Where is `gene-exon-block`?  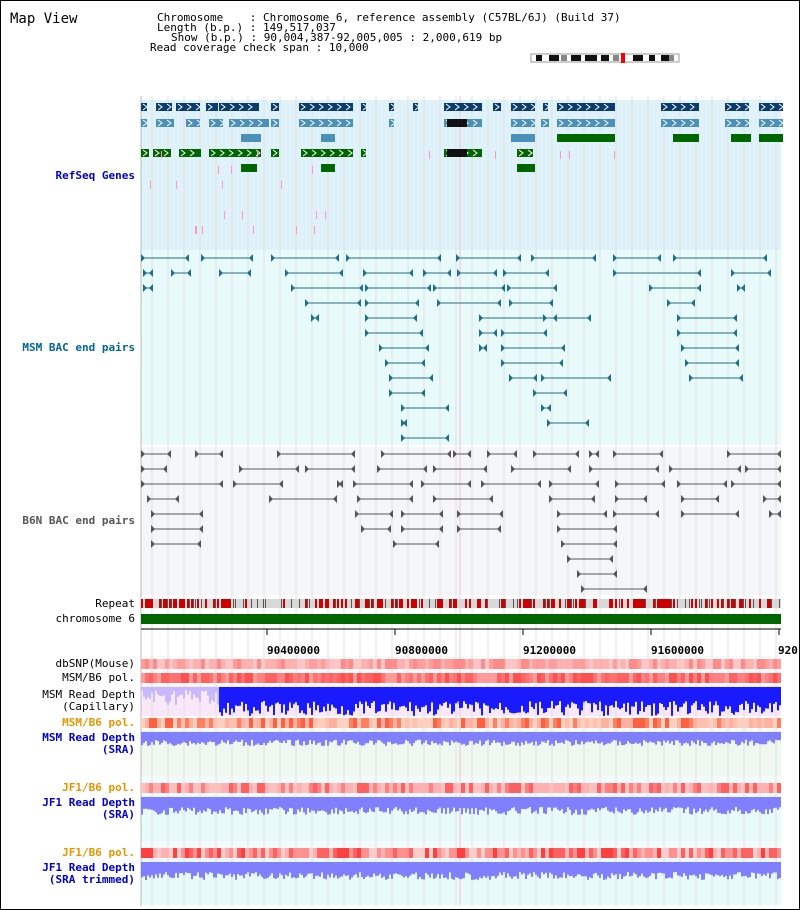
gene-exon-block is located at coordinates (328, 138).